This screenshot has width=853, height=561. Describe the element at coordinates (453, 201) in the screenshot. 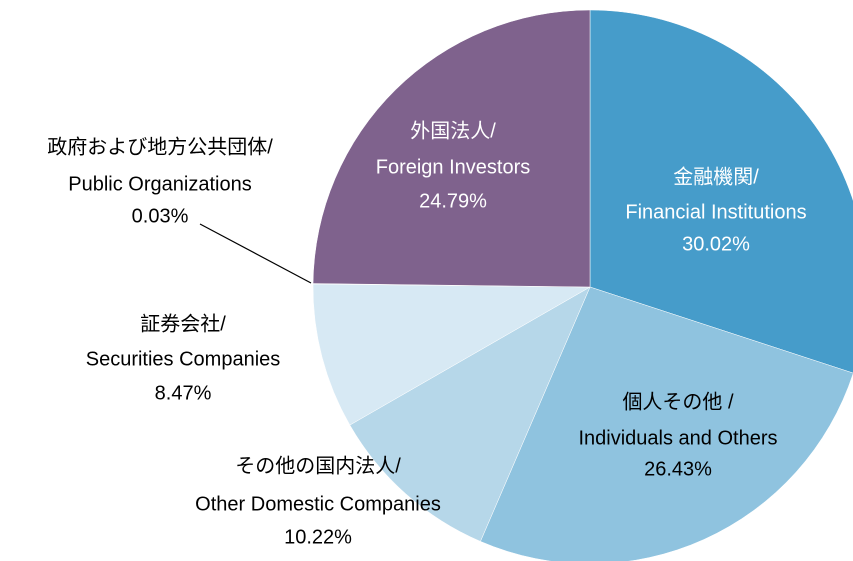

I see `slice-value-label: 24.79%` at that location.